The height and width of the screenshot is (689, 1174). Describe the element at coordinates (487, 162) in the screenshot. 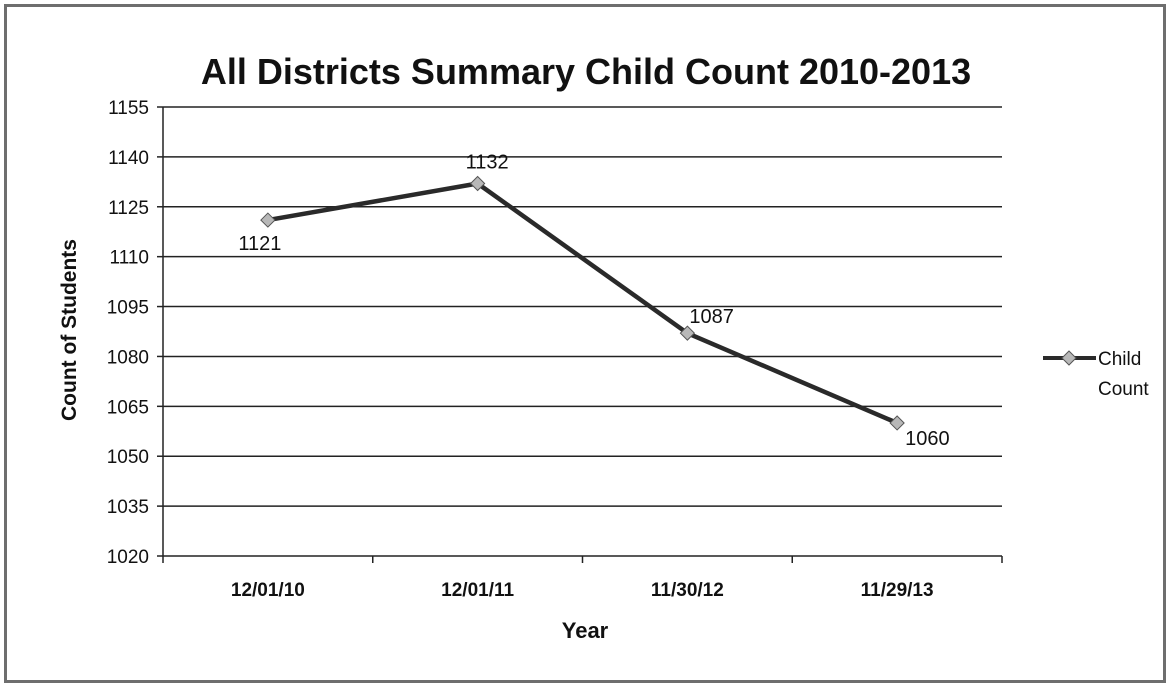

I see `data-label: 1132` at that location.